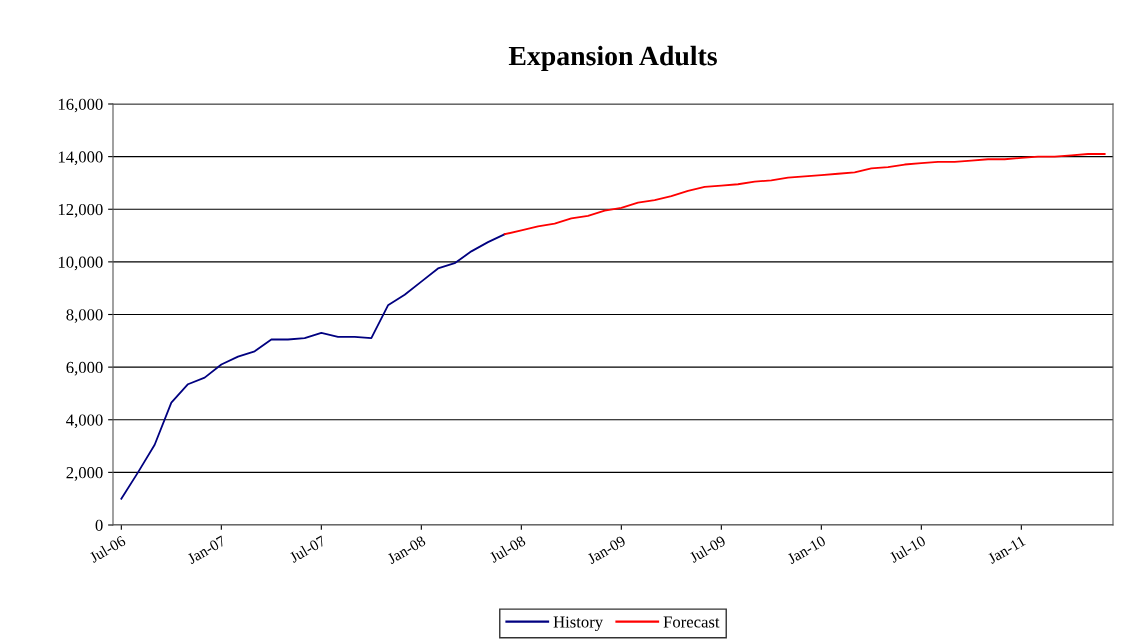  I want to click on chart-title: Expansion Adults, so click(612, 58).